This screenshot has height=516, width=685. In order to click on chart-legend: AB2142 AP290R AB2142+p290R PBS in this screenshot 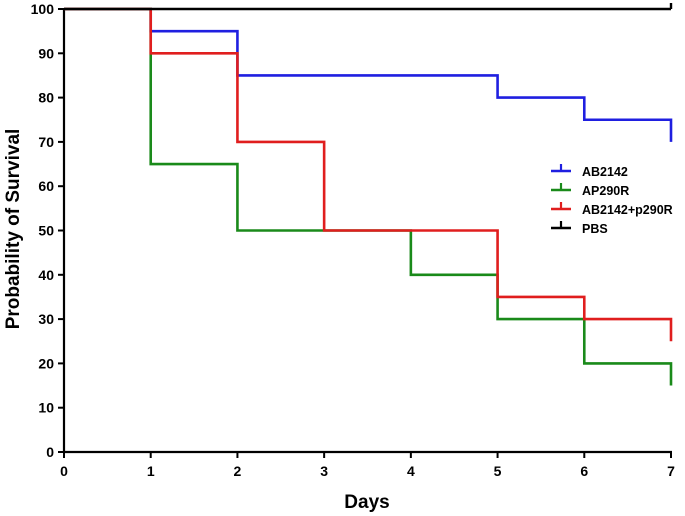, I will do `click(612, 200)`.